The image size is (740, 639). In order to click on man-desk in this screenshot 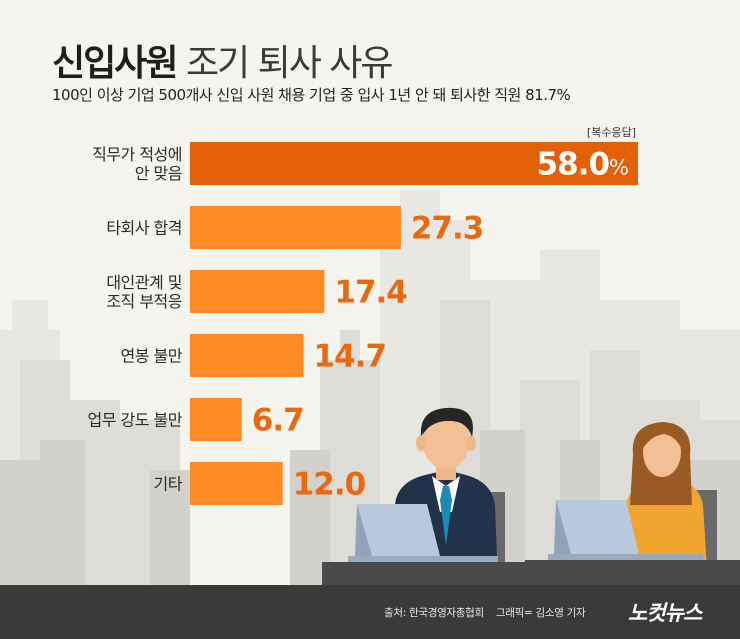, I will do `click(427, 544)`.